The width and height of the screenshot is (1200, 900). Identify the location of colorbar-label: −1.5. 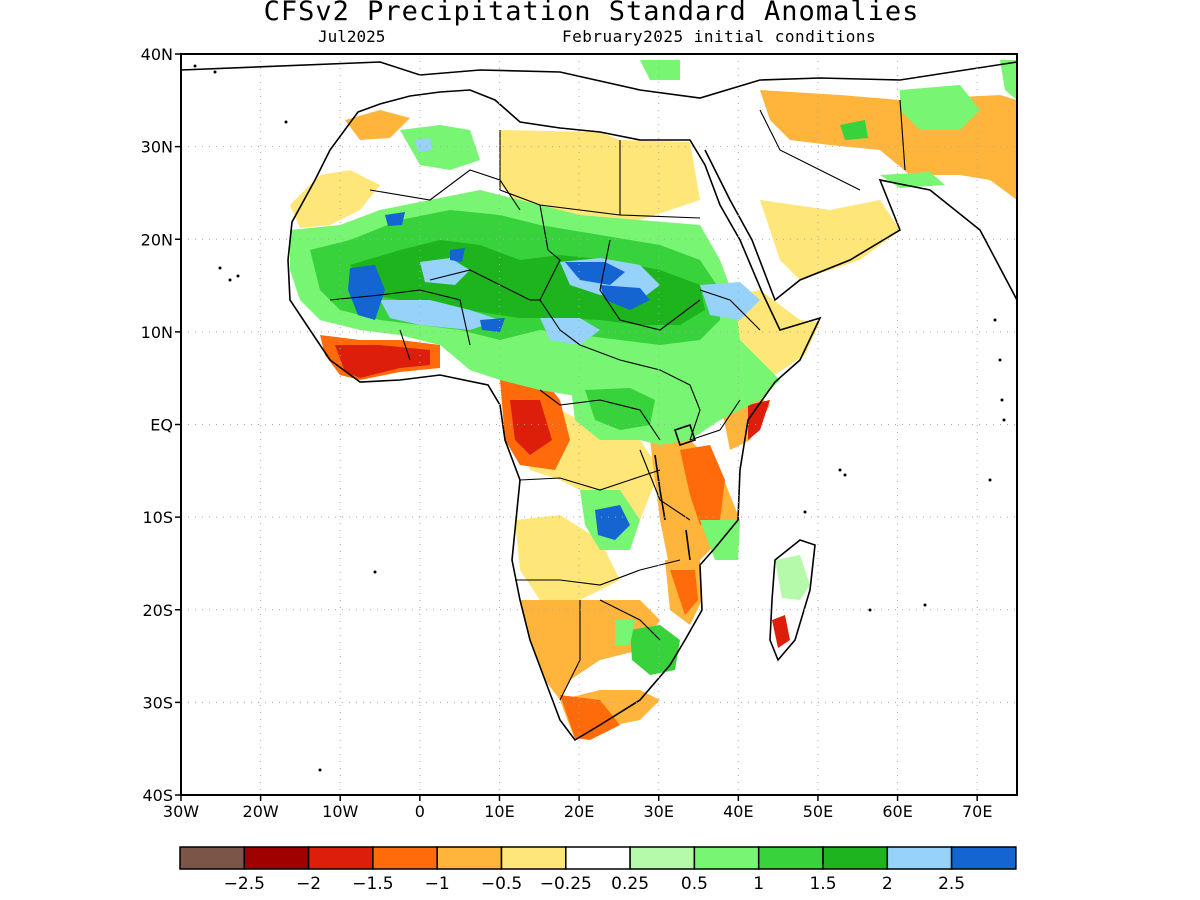
(372, 884).